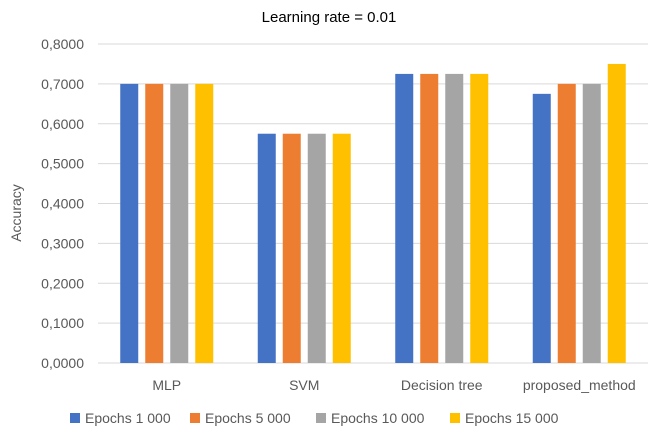 This screenshot has width=658, height=444. Describe the element at coordinates (566, 223) in the screenshot. I see `bar-epochs-5-000-proposed-method` at that location.